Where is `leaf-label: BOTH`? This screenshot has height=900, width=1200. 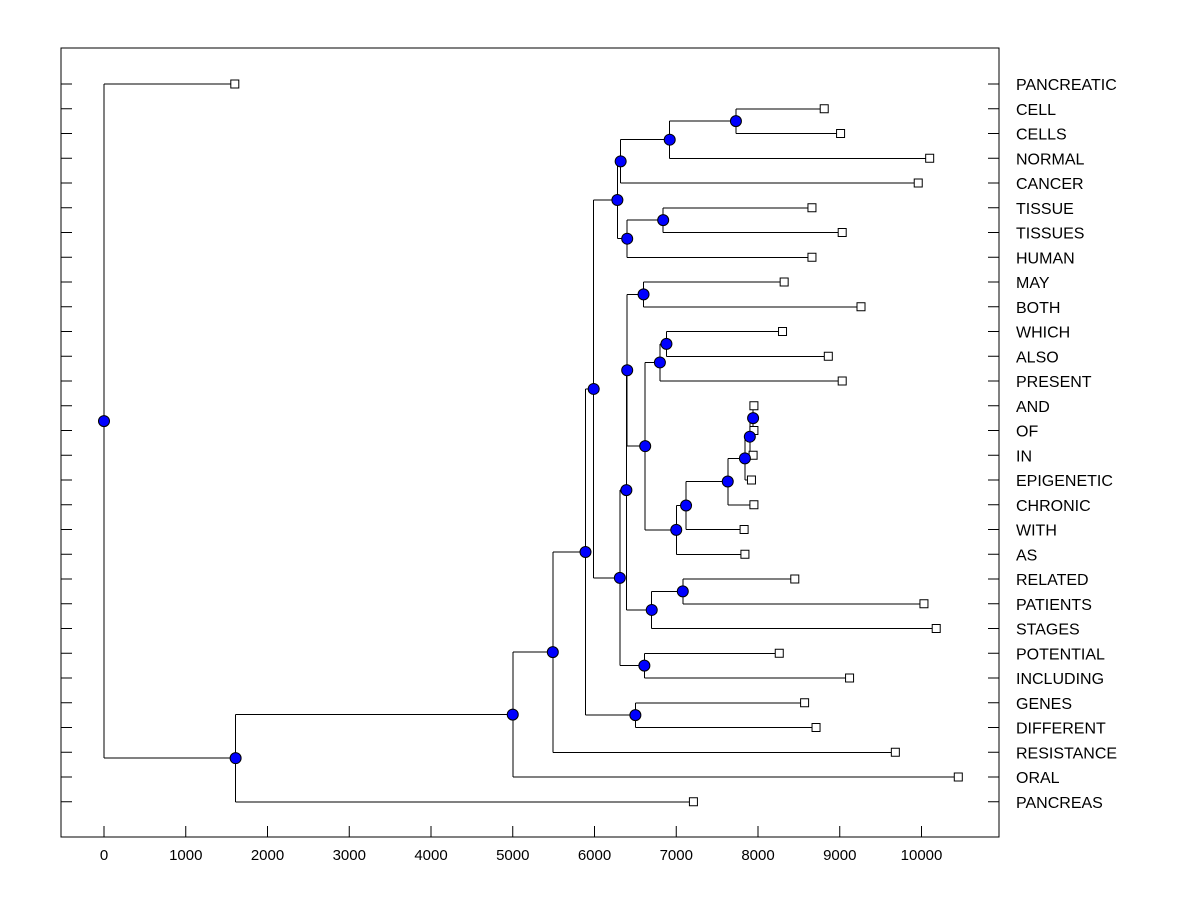
leaf-label: BOTH is located at coordinates (1038, 308).